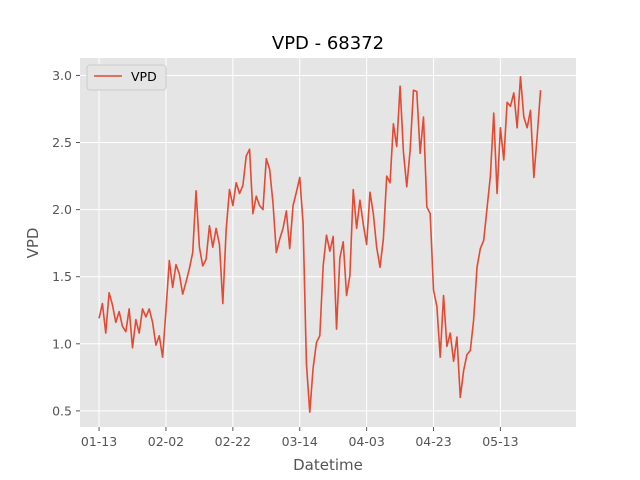  What do you see at coordinates (300, 441) in the screenshot?
I see `x-tick-label: 03-14` at bounding box center [300, 441].